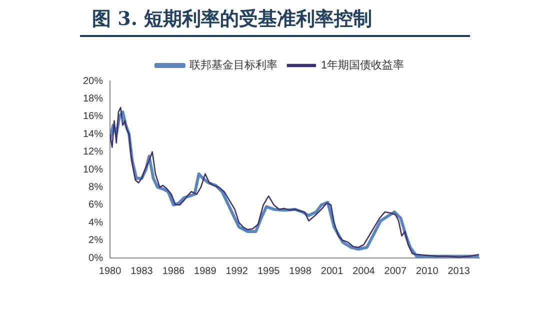 This screenshot has height=330, width=550. Describe the element at coordinates (96, 258) in the screenshot. I see `y-tick-label: 0%` at that location.